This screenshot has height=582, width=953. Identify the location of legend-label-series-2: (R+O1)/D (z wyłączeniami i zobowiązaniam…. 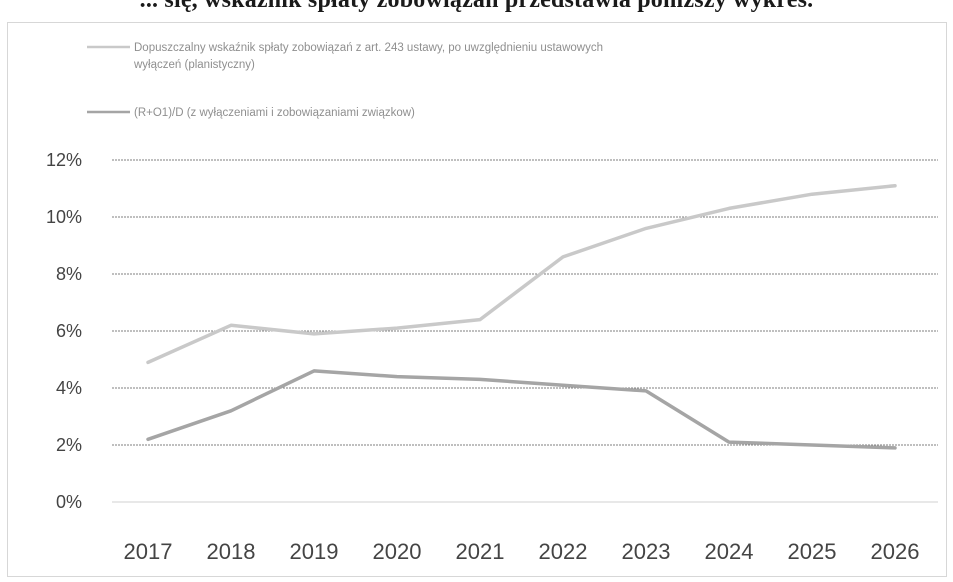
(274, 113).